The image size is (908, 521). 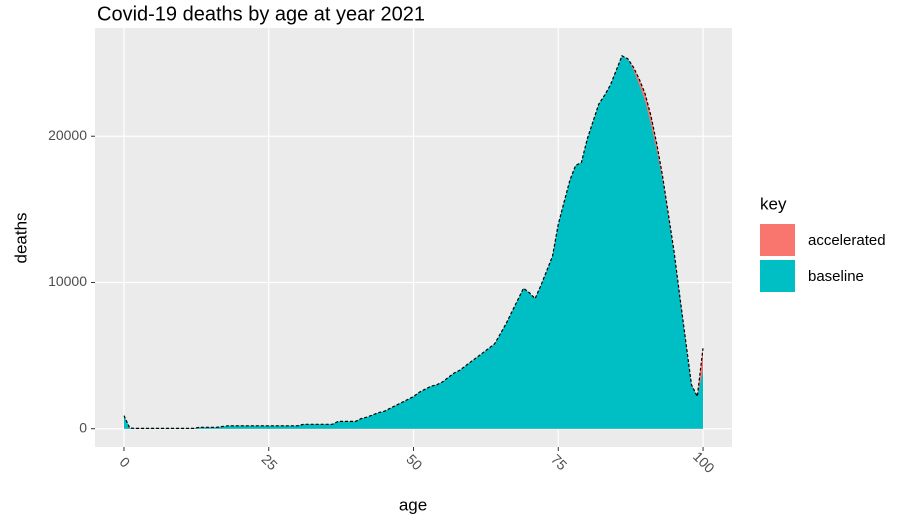 What do you see at coordinates (269, 462) in the screenshot?
I see `x-tick-label: 25` at bounding box center [269, 462].